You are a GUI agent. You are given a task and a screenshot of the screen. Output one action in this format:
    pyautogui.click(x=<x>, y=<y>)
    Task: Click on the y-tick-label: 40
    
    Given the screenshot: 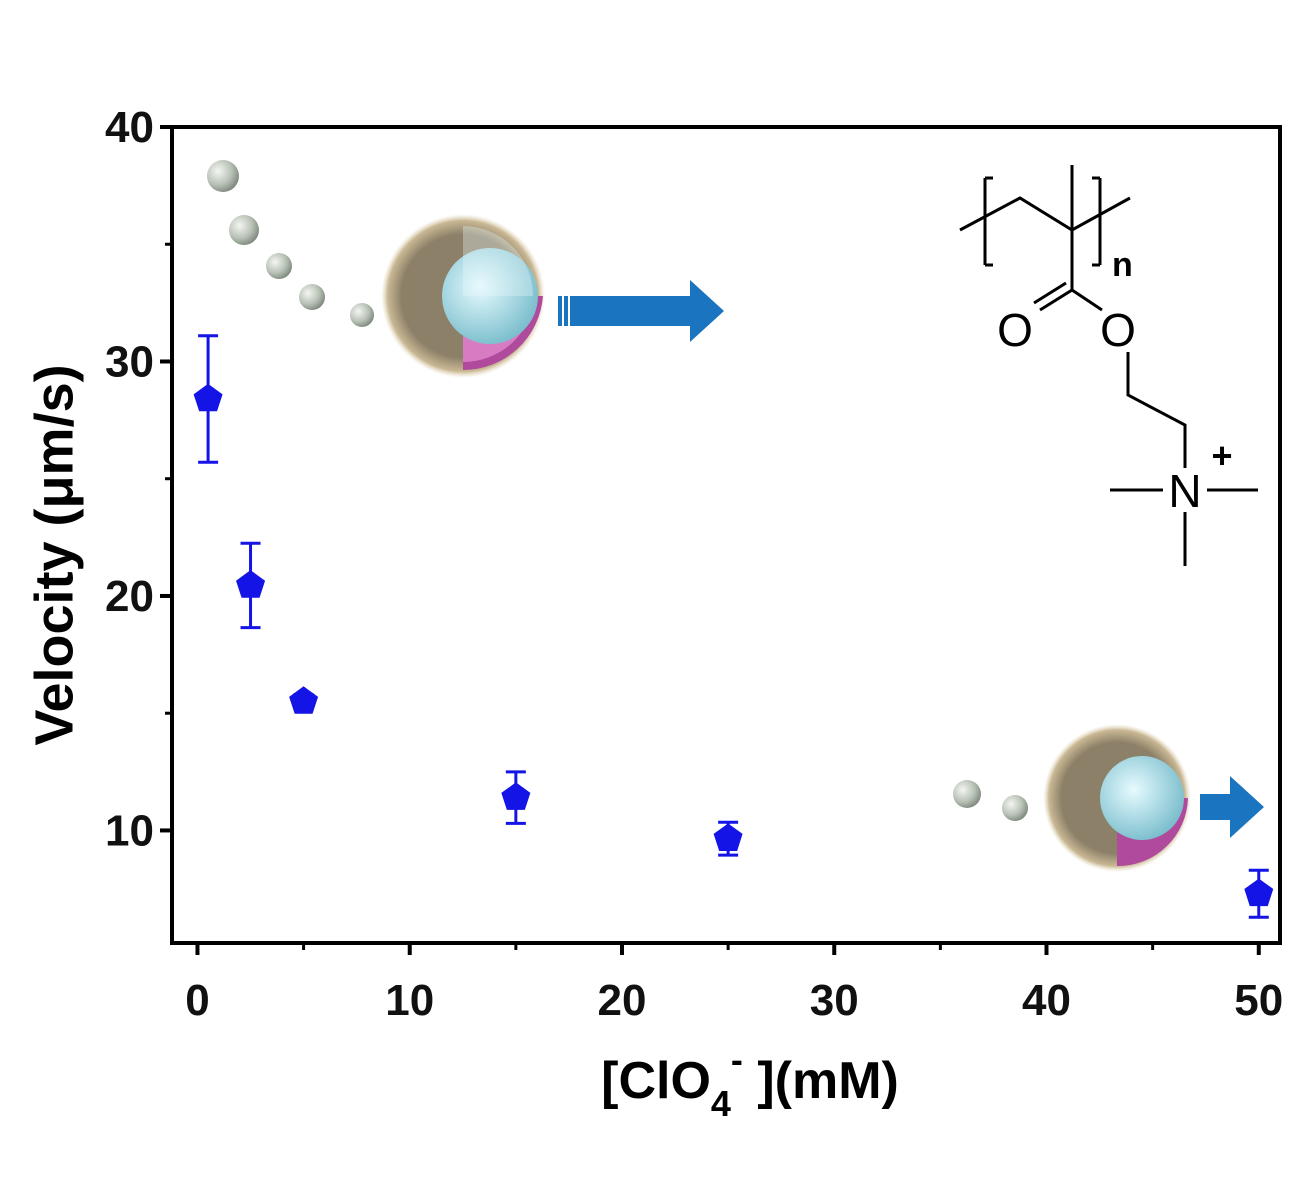 What is the action you would take?
    pyautogui.click(x=129, y=127)
    